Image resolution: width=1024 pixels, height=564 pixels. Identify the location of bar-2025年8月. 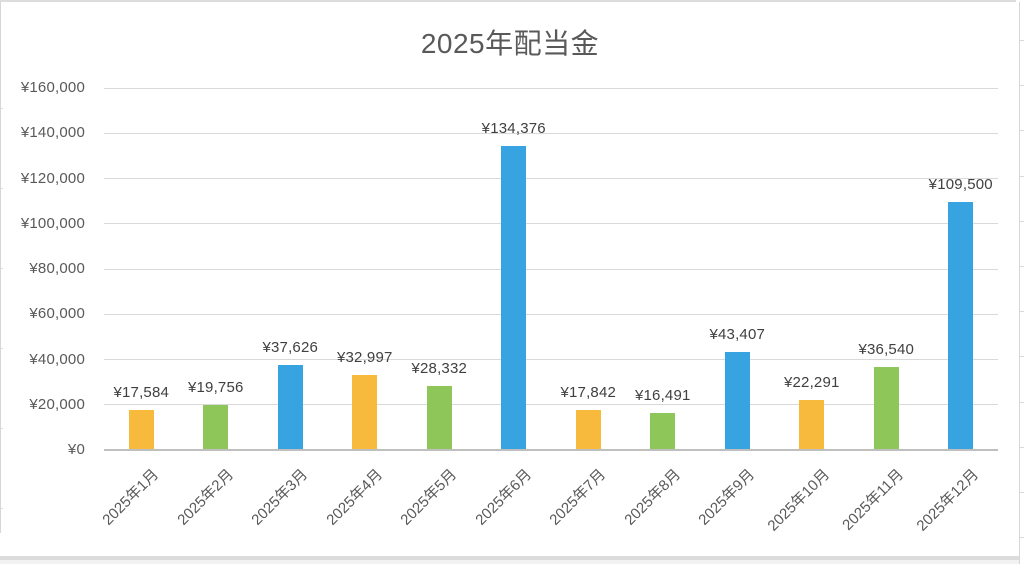
(663, 430).